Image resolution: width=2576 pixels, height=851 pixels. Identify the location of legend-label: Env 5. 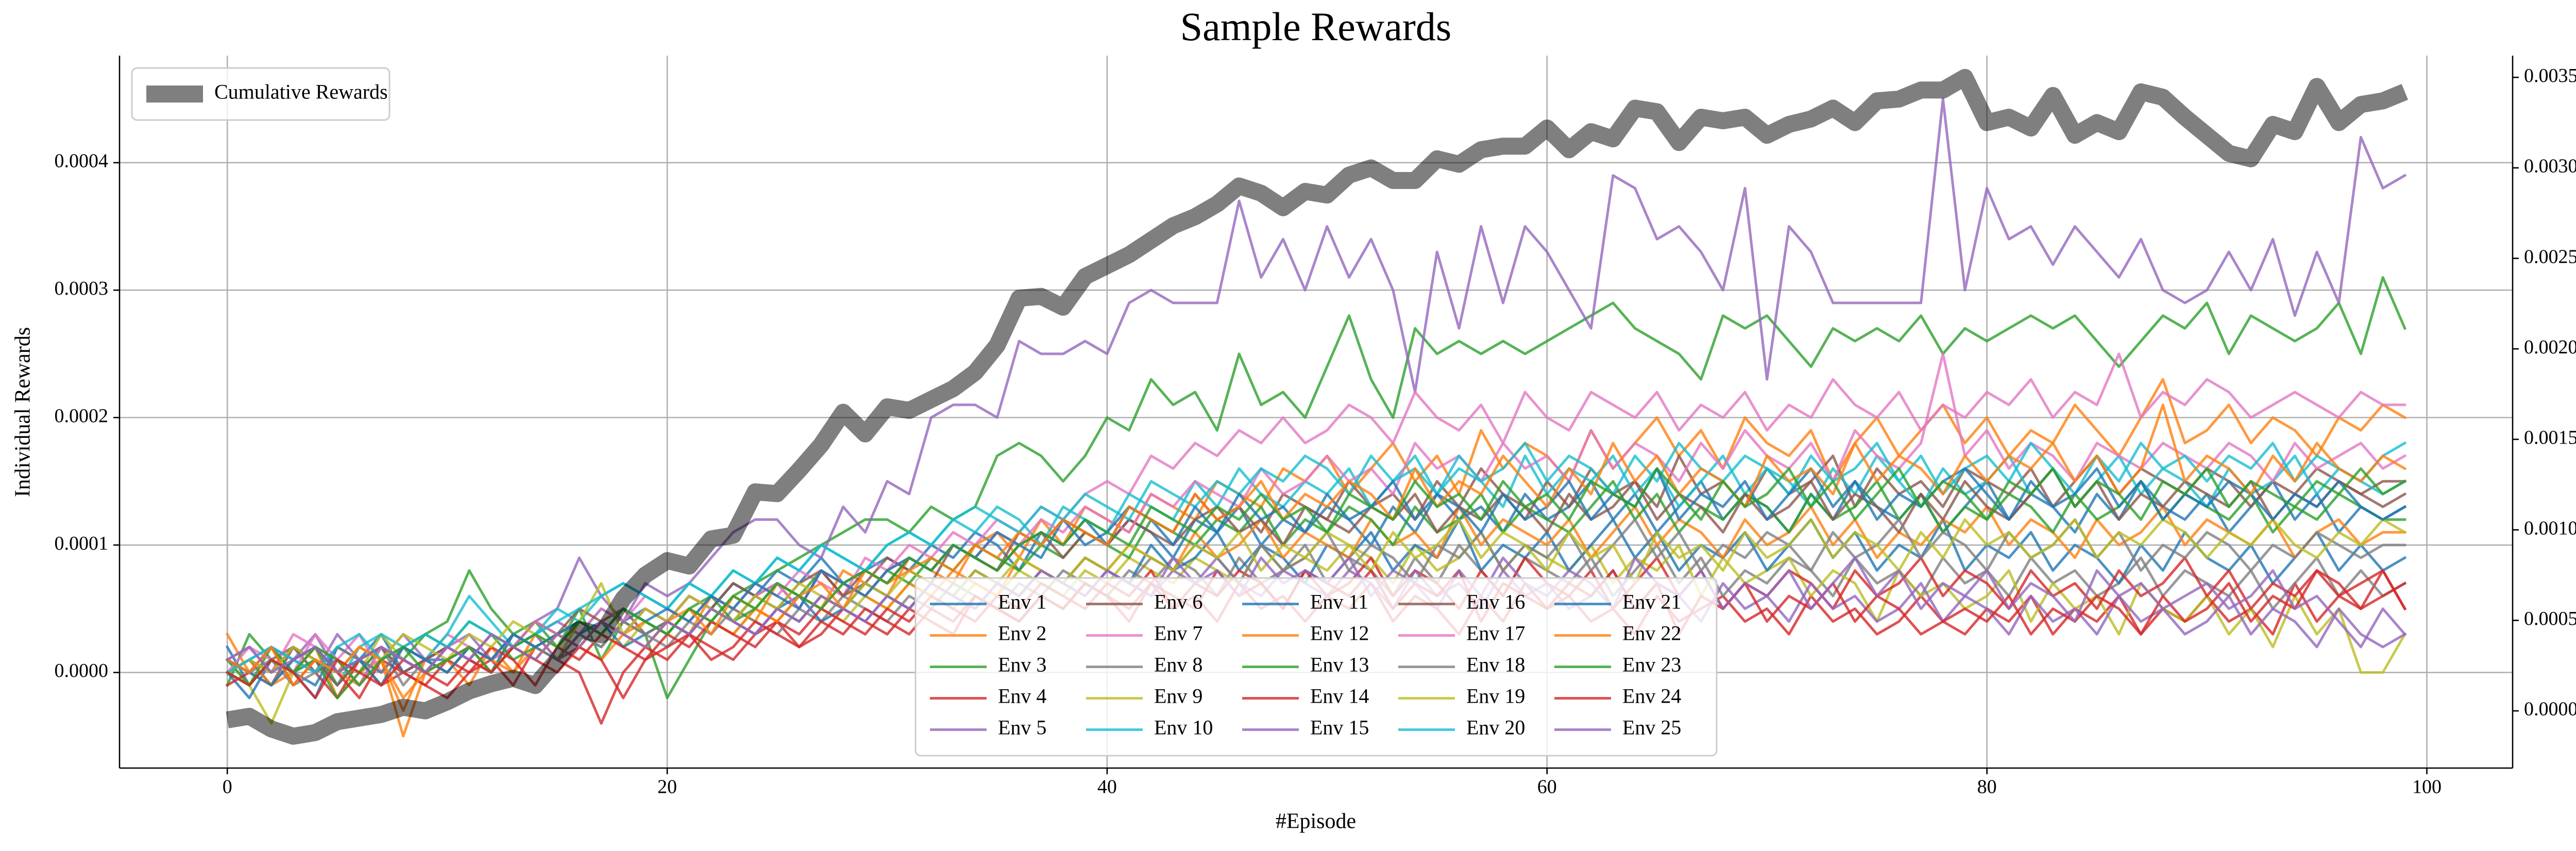
(1022, 727).